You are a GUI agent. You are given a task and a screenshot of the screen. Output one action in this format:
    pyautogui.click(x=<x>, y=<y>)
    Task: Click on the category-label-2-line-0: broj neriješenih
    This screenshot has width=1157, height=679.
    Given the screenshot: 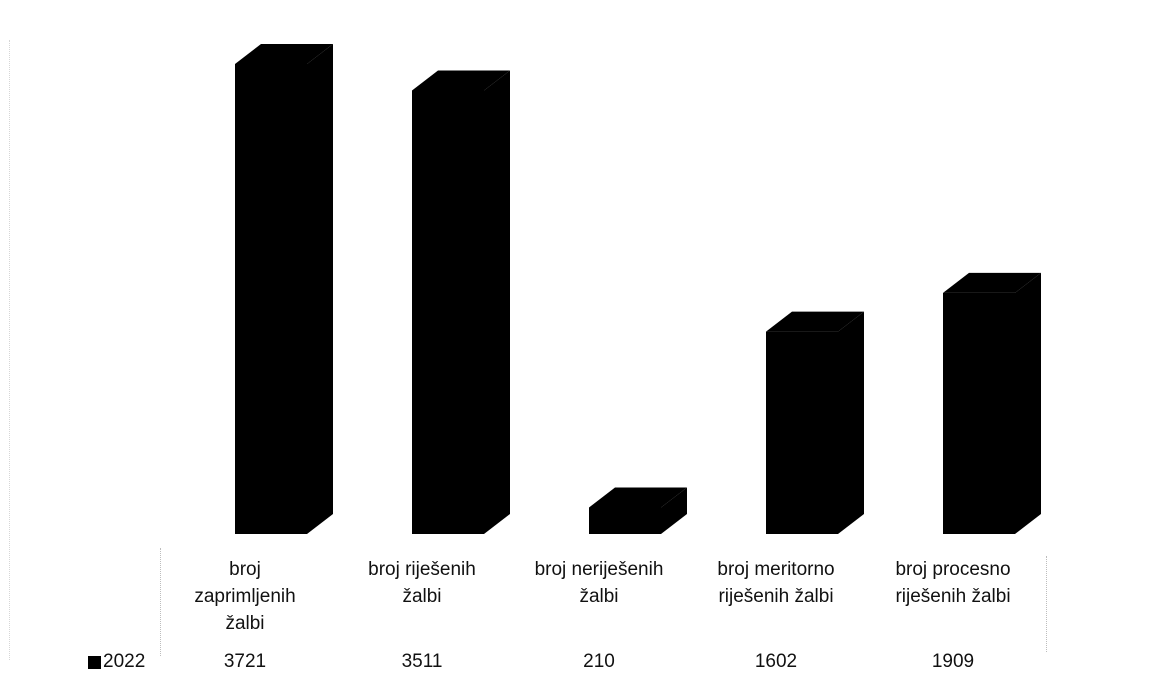 What is the action you would take?
    pyautogui.click(x=599, y=569)
    